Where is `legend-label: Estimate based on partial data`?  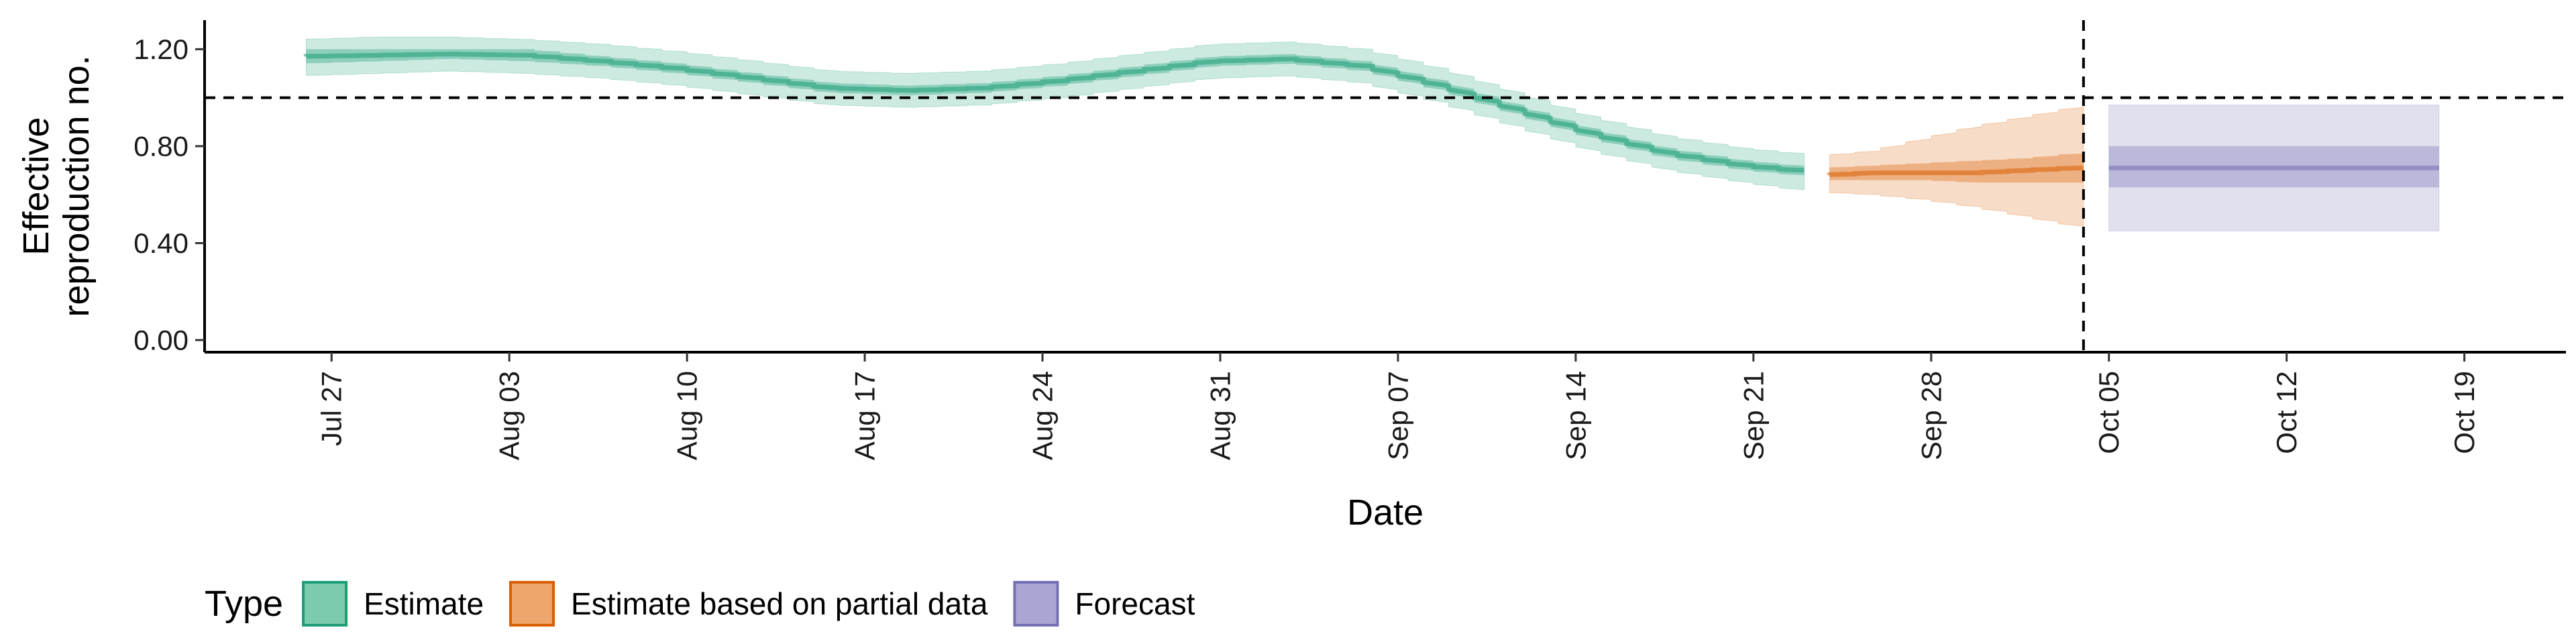 legend-label: Estimate based on partial data is located at coordinates (779, 603).